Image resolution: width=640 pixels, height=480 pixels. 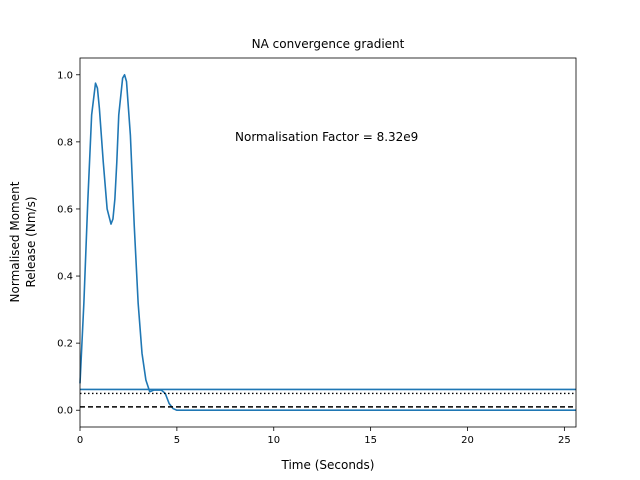 What do you see at coordinates (65, 344) in the screenshot?
I see `y-tick-label: 0.2` at bounding box center [65, 344].